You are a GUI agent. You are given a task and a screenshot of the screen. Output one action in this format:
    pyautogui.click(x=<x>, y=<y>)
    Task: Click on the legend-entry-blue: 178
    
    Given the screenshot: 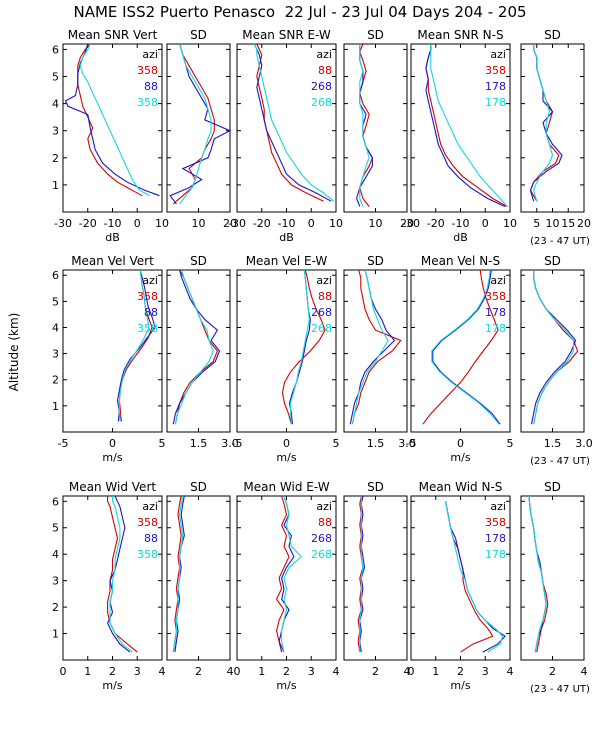 What is the action you would take?
    pyautogui.click(x=495, y=86)
    